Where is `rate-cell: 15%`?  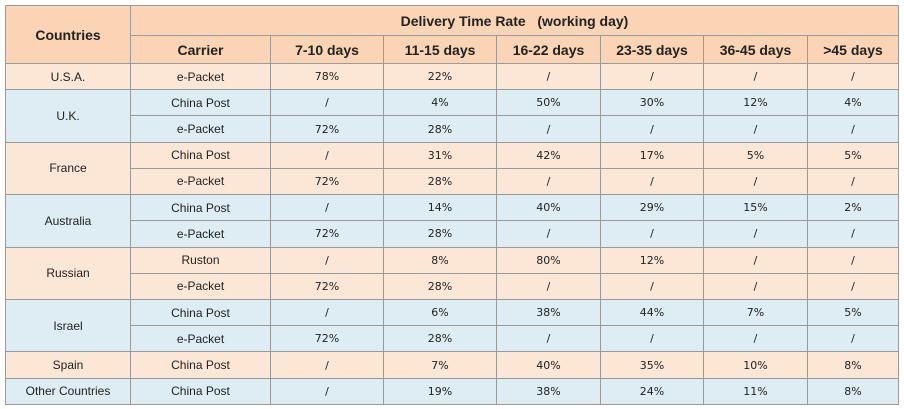 rate-cell: 15% is located at coordinates (755, 208).